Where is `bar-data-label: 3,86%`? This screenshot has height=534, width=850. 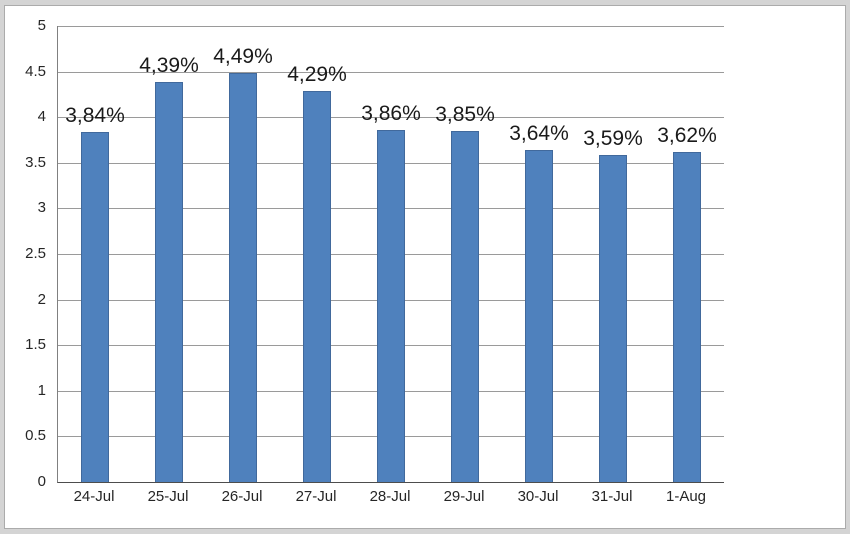 bar-data-label: 3,86% is located at coordinates (391, 113).